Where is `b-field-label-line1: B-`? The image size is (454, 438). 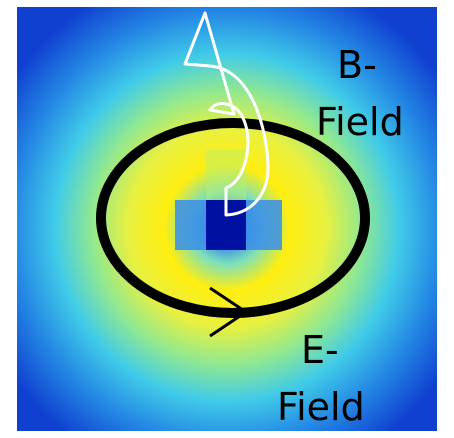
b-field-label-line1: B- is located at coordinates (357, 65).